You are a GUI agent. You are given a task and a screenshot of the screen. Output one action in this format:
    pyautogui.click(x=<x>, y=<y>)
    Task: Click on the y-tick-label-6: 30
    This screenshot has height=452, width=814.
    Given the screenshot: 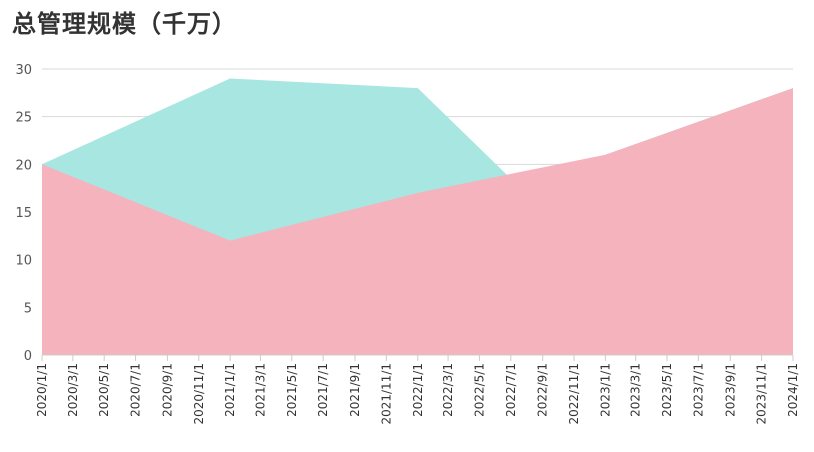 What is the action you would take?
    pyautogui.click(x=23, y=70)
    